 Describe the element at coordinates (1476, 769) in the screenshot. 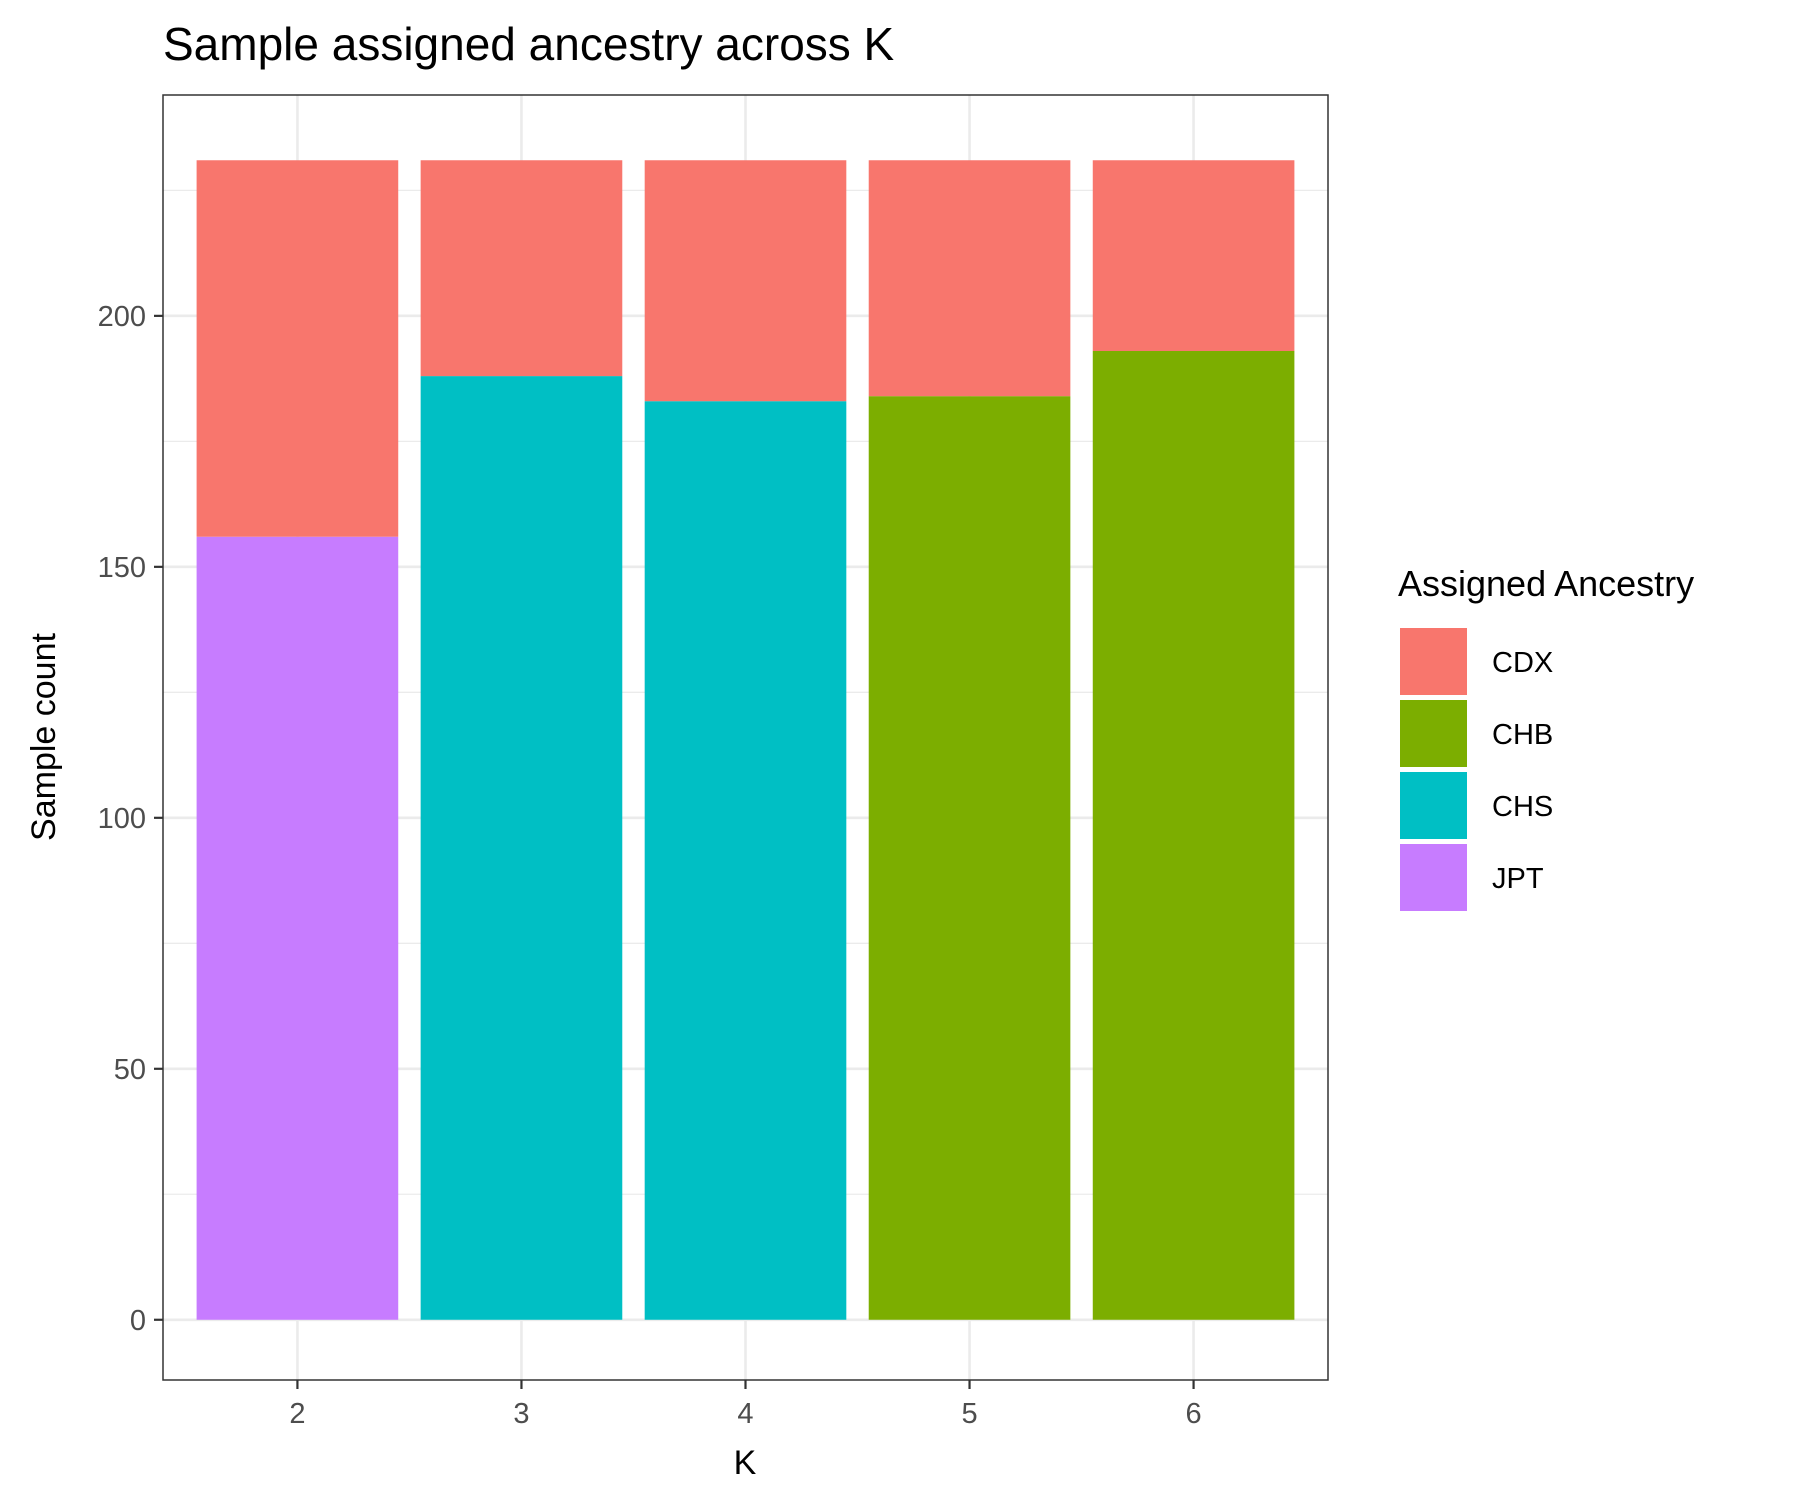

I see `legend-items: CDX CHB CHS JPT` at that location.